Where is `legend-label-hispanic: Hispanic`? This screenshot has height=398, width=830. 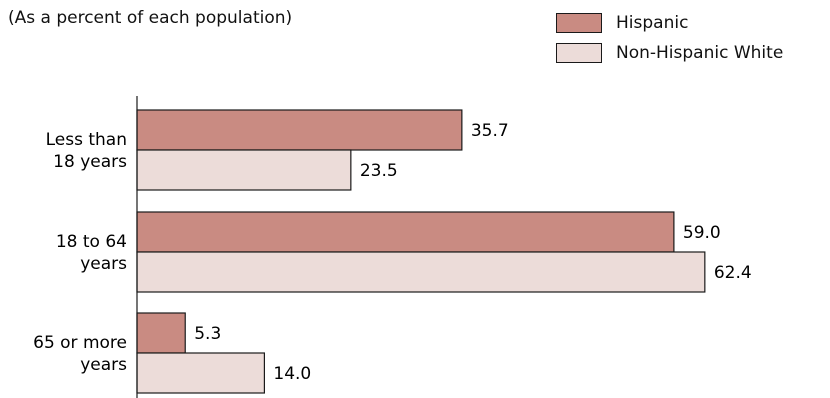
legend-label-hispanic: Hispanic is located at coordinates (652, 23).